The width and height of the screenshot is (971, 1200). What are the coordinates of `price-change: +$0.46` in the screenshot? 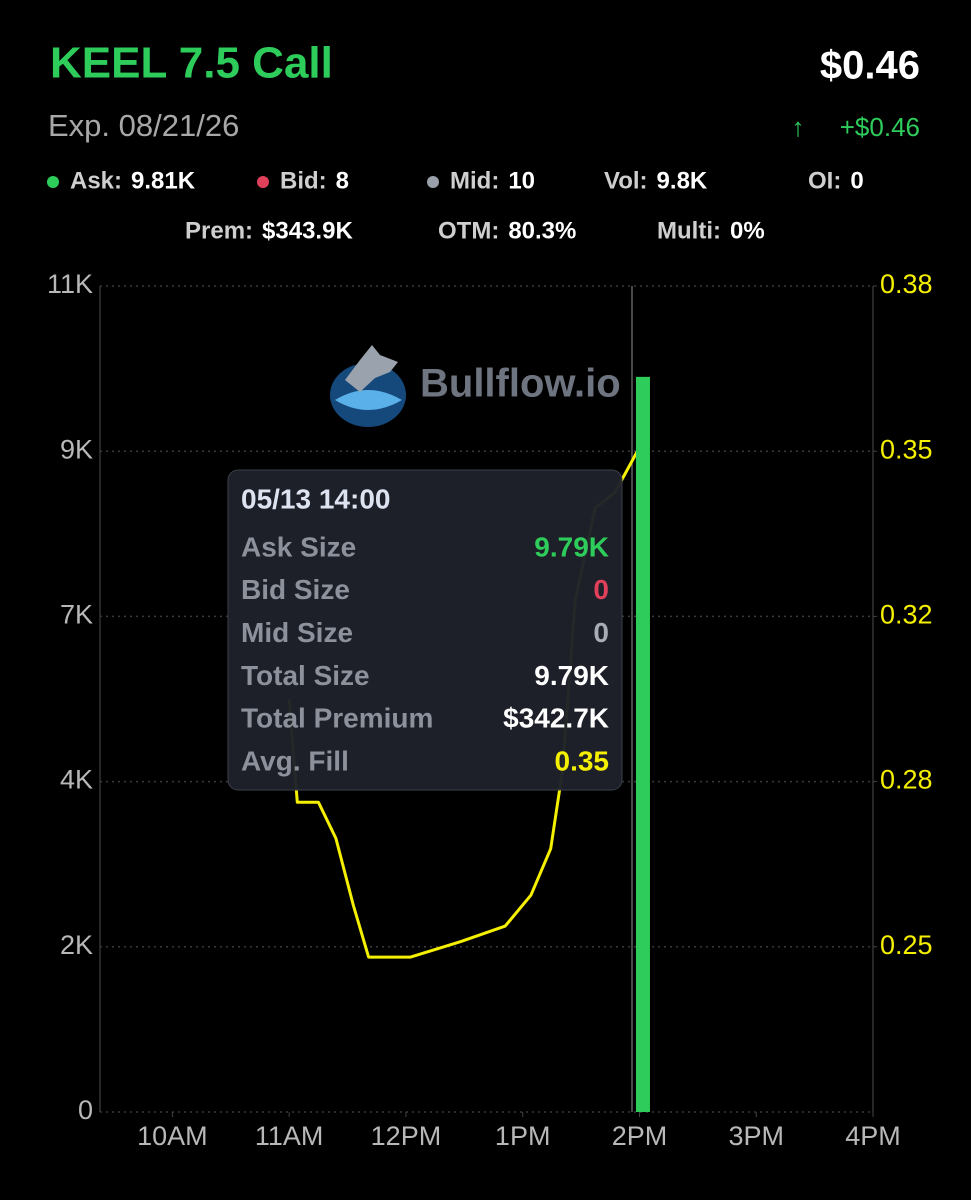 It's located at (880, 127).